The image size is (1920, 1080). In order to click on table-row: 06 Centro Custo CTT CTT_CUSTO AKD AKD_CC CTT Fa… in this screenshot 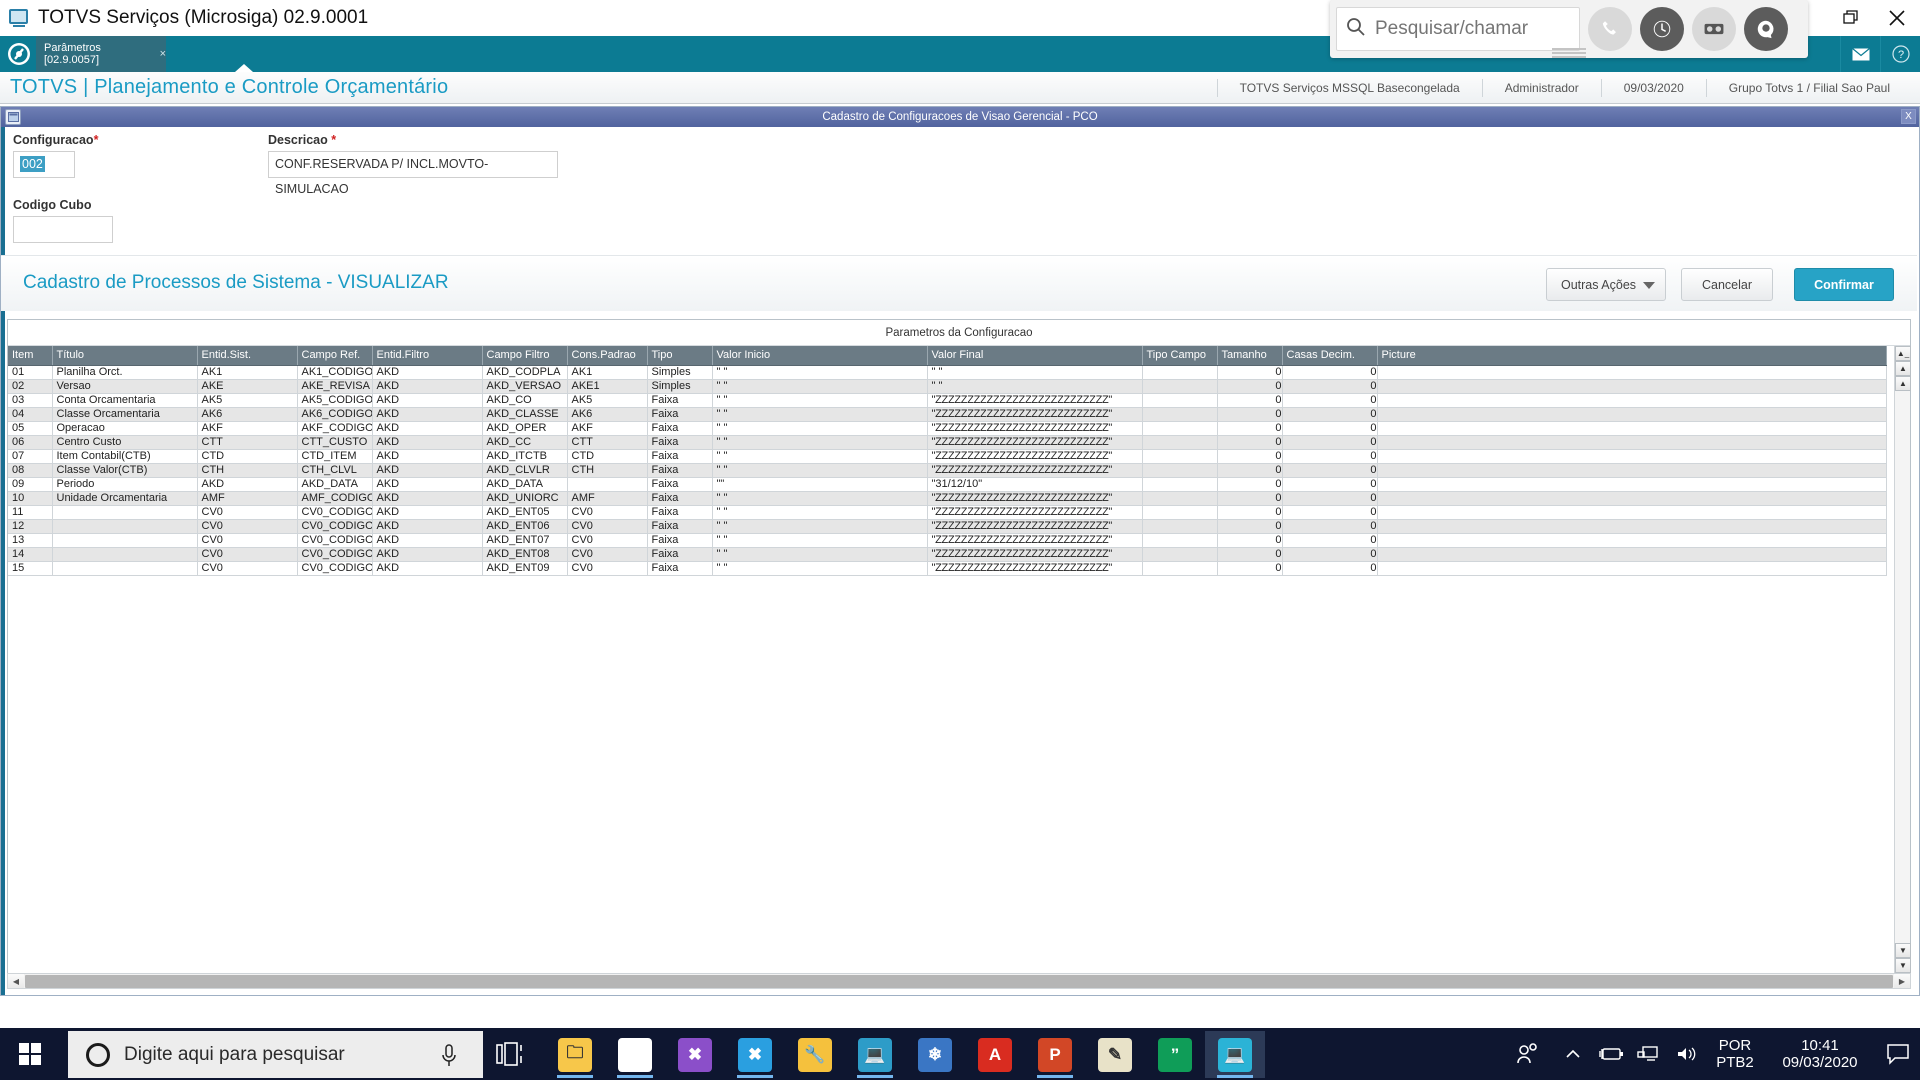, I will do `click(947, 442)`.